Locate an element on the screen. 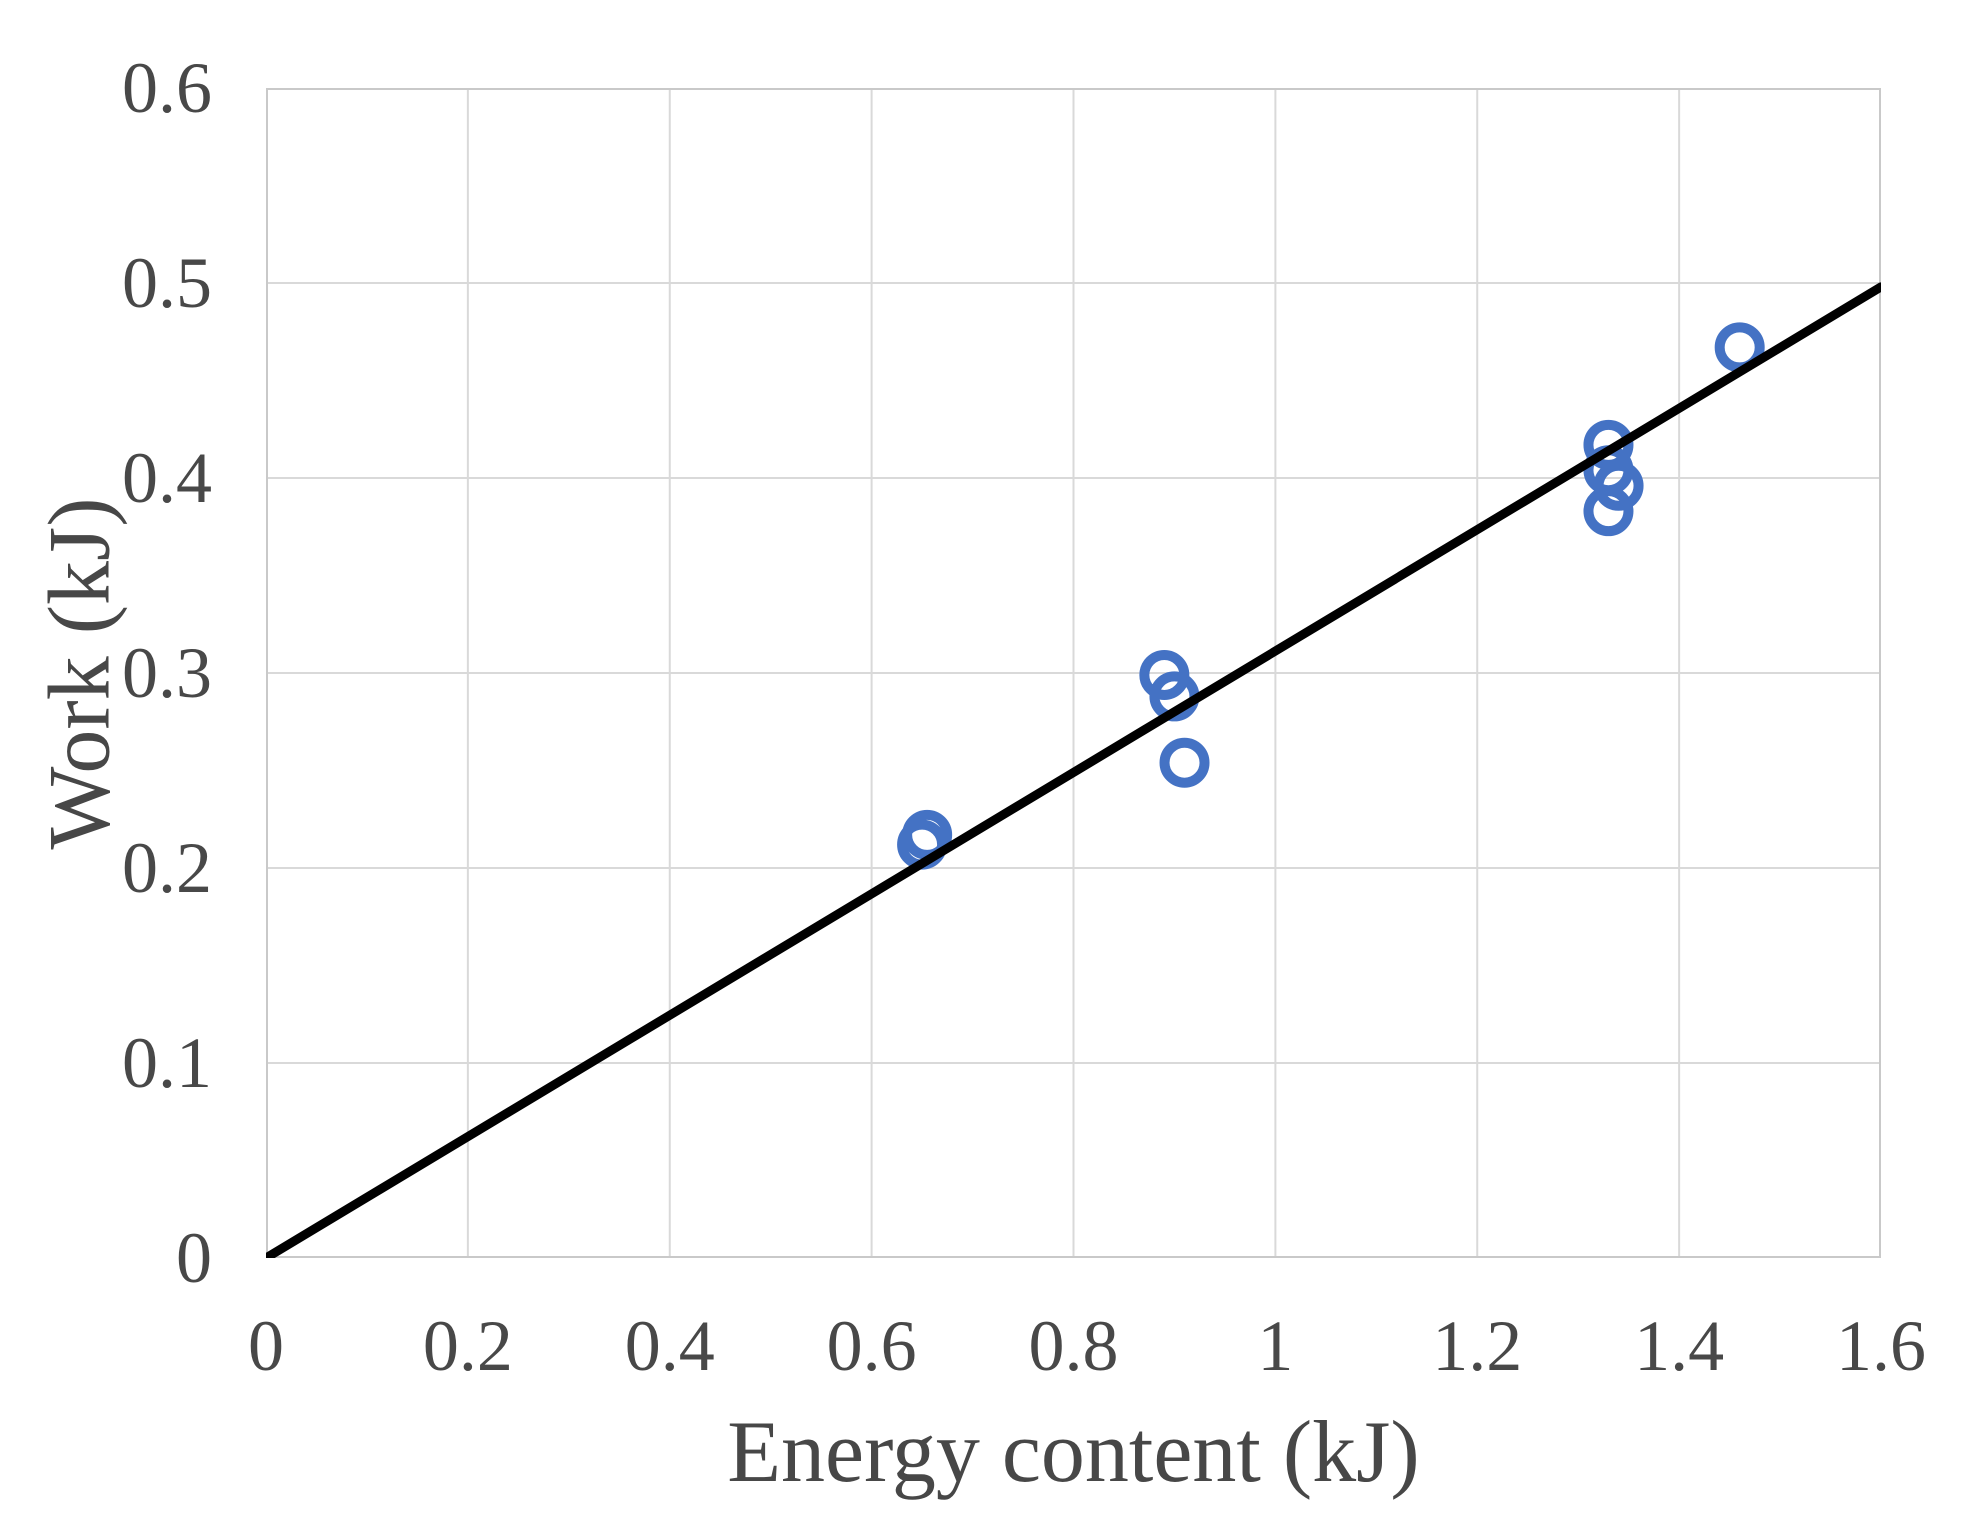  y-tick-label: 0 is located at coordinates (194, 1258).